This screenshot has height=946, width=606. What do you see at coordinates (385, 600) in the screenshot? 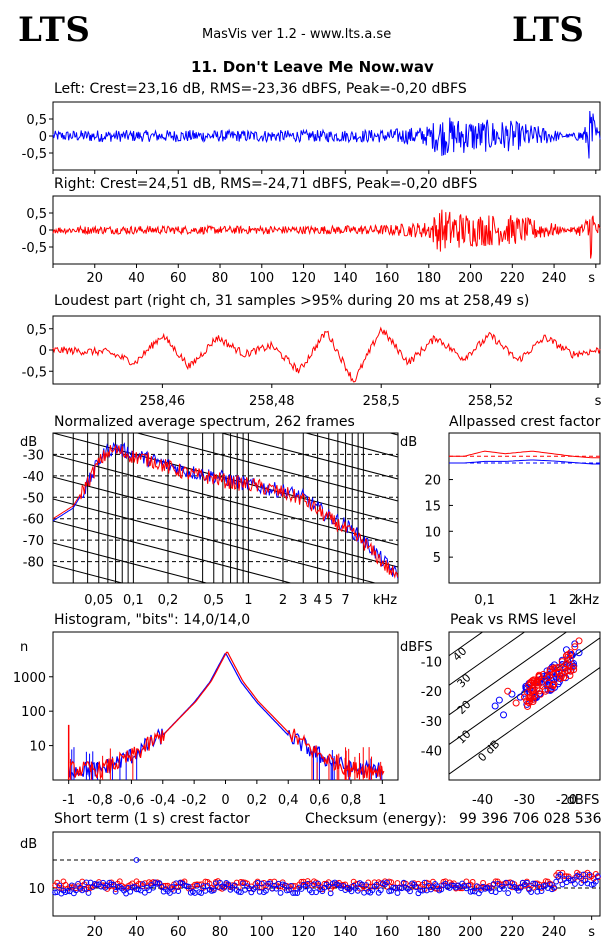
I see `spectrum-xtick-label: kHz` at bounding box center [385, 600].